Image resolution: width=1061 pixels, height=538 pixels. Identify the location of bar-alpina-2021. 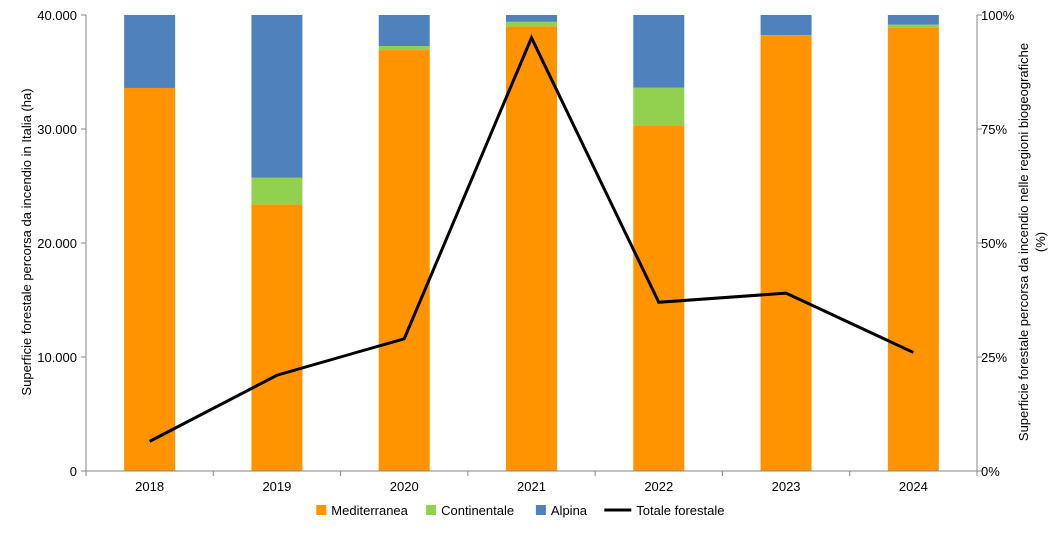
(531, 18).